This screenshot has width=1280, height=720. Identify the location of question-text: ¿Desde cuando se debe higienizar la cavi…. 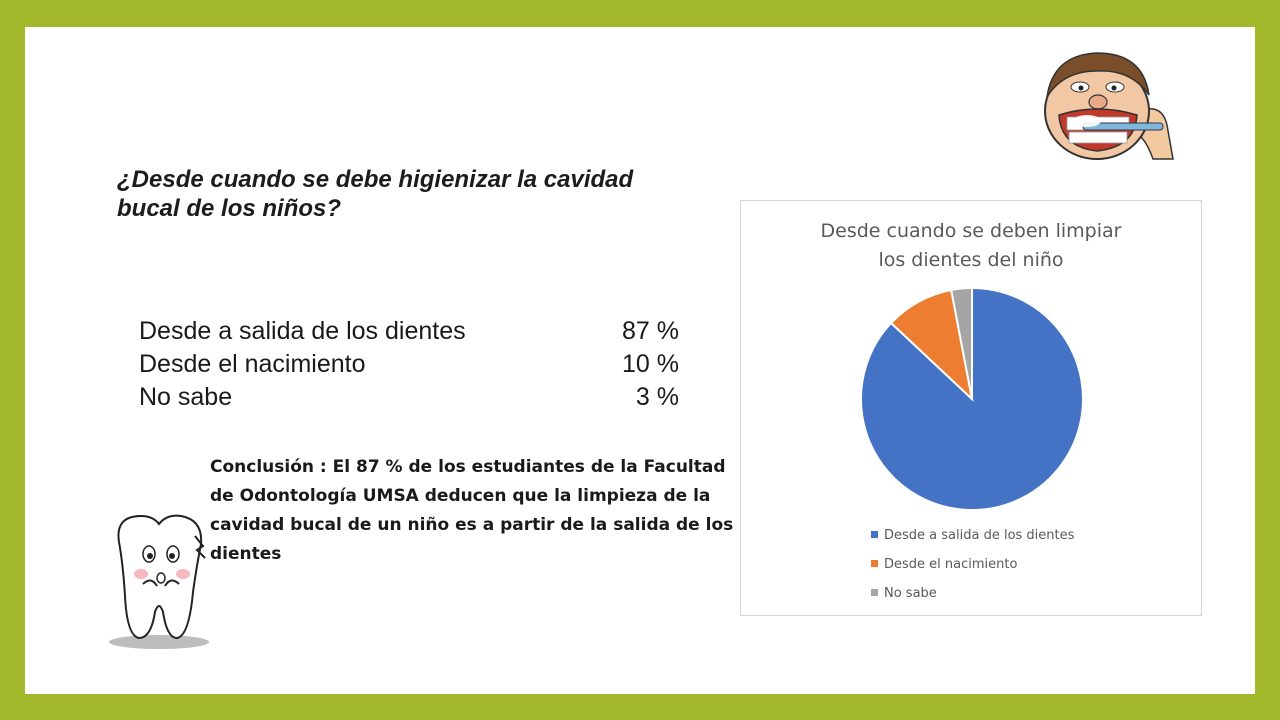
(417, 194).